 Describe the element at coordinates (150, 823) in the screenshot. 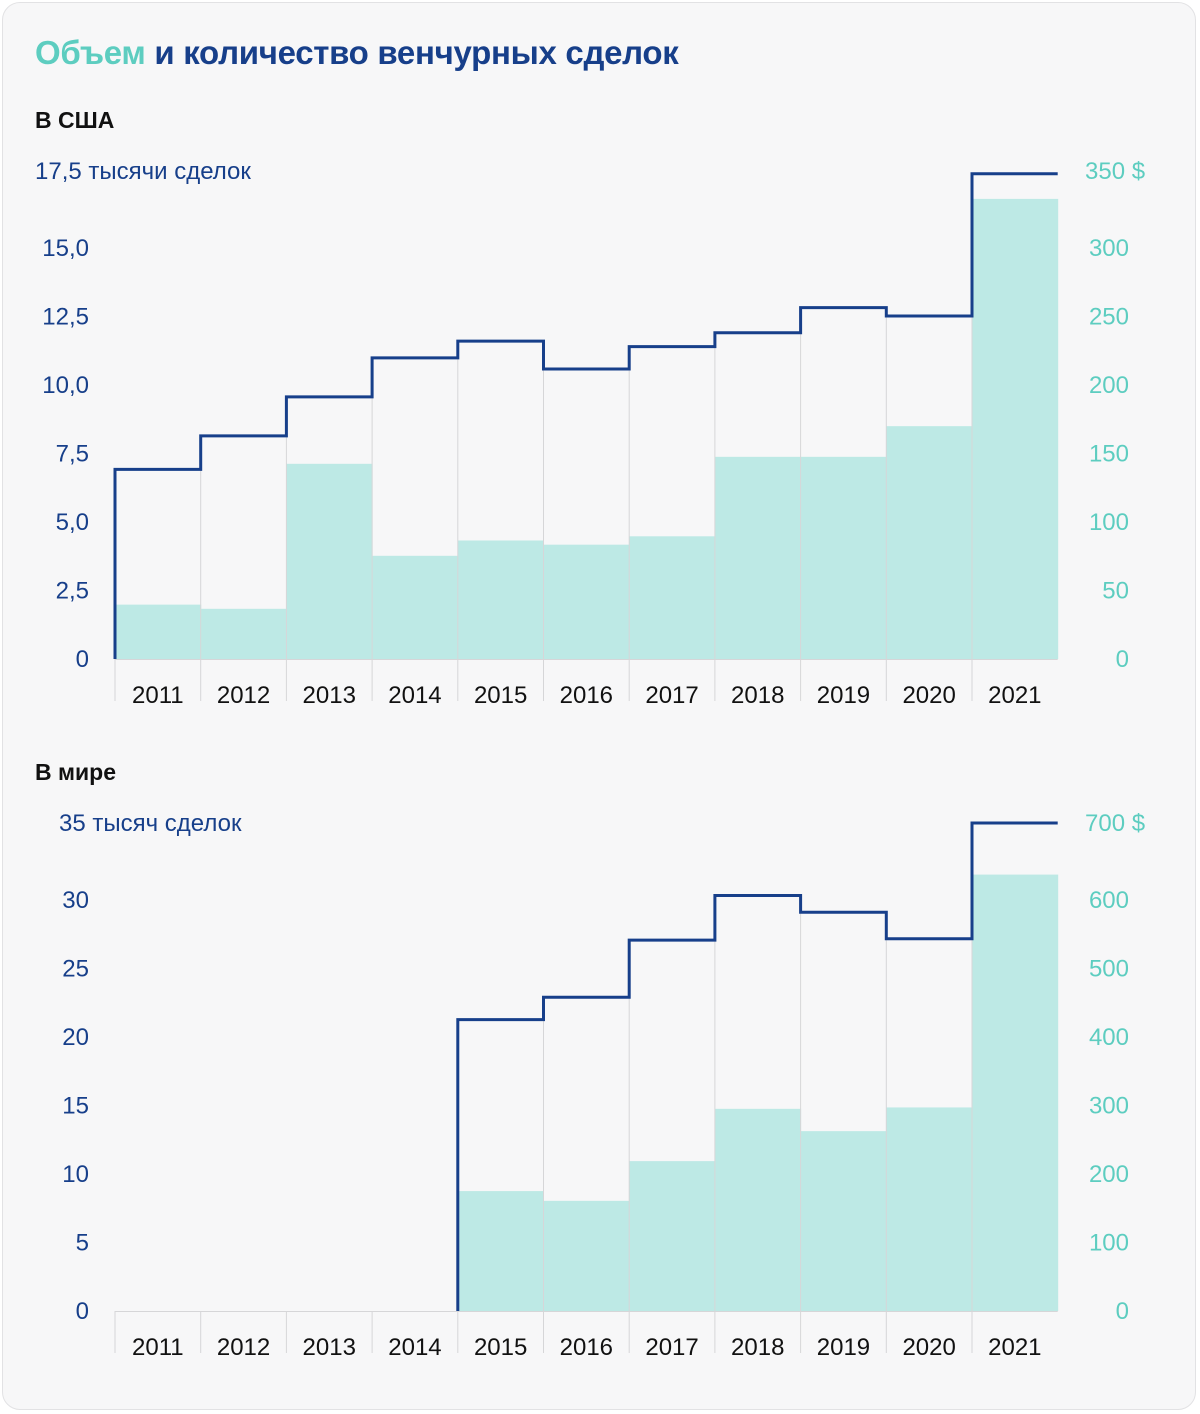

I see `left-axis-label: 35 тысяч сделок` at that location.